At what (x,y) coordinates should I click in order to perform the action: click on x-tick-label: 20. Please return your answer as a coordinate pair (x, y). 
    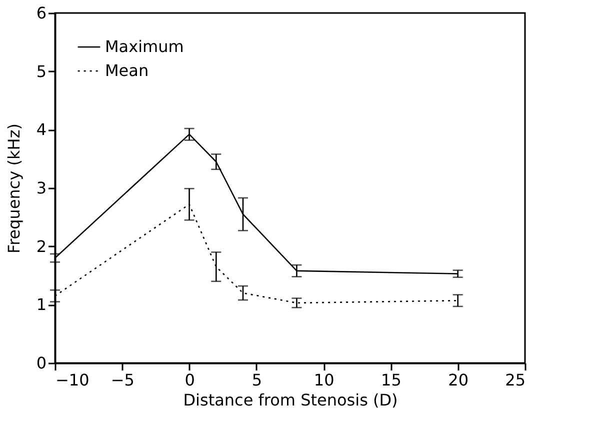
    Looking at the image, I should click on (458, 380).